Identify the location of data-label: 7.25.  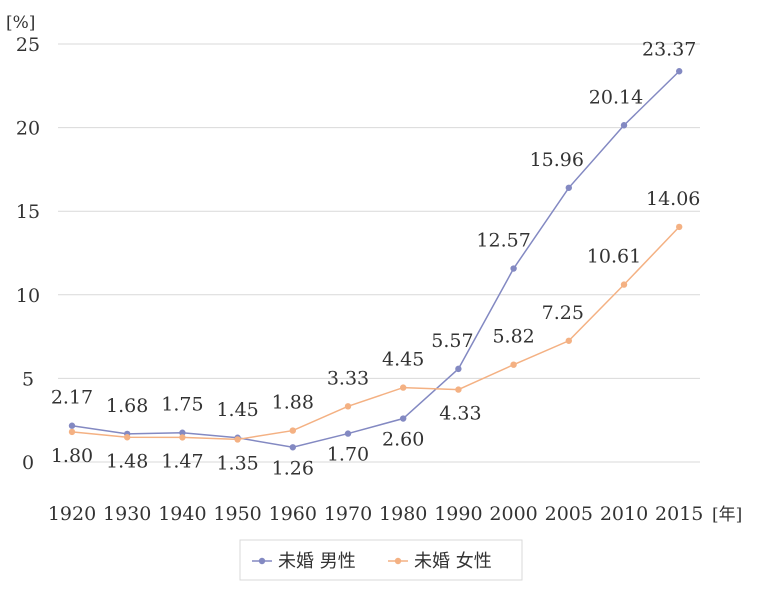
(563, 313).